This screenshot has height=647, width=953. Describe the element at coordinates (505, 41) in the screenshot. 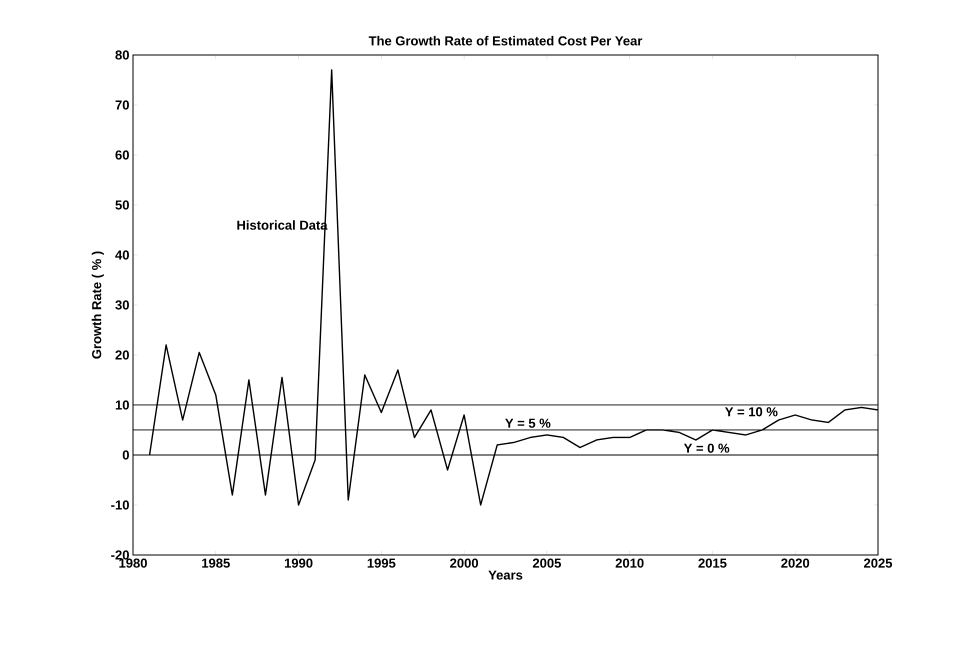

I see `chart-title: The Growth Rate of Estimated Cost Per Year` at that location.